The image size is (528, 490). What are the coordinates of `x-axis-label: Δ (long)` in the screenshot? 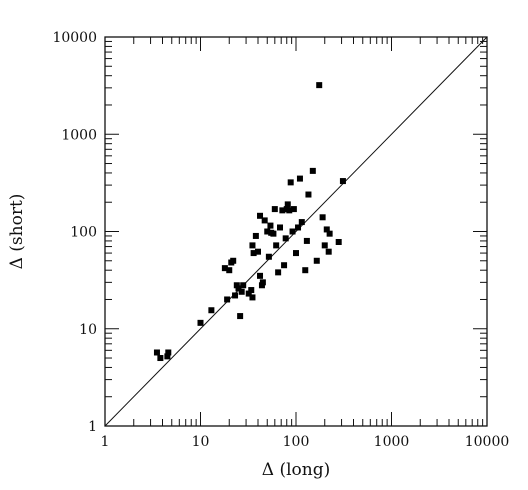 It's located at (296, 470).